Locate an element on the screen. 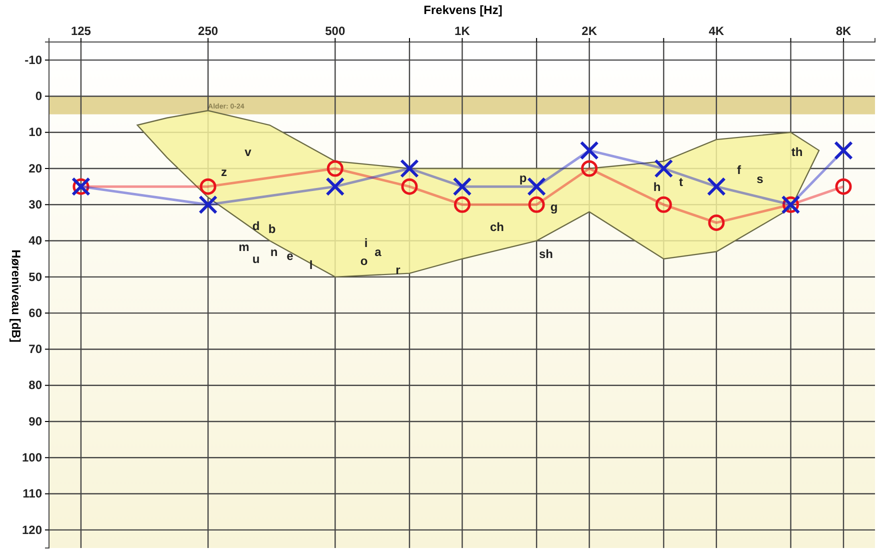 The width and height of the screenshot is (877, 550). y-tick-label: 30 is located at coordinates (35, 204).